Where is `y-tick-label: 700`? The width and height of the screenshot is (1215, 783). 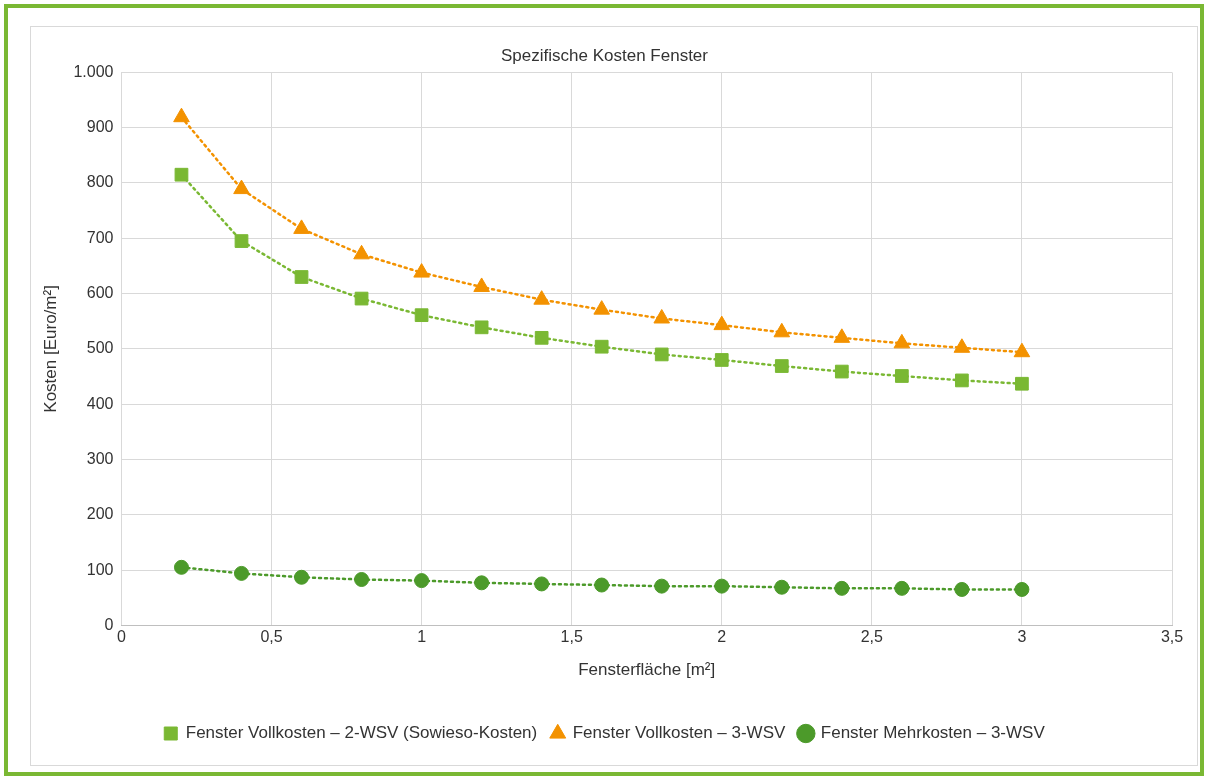 y-tick-label: 700 is located at coordinates (100, 237).